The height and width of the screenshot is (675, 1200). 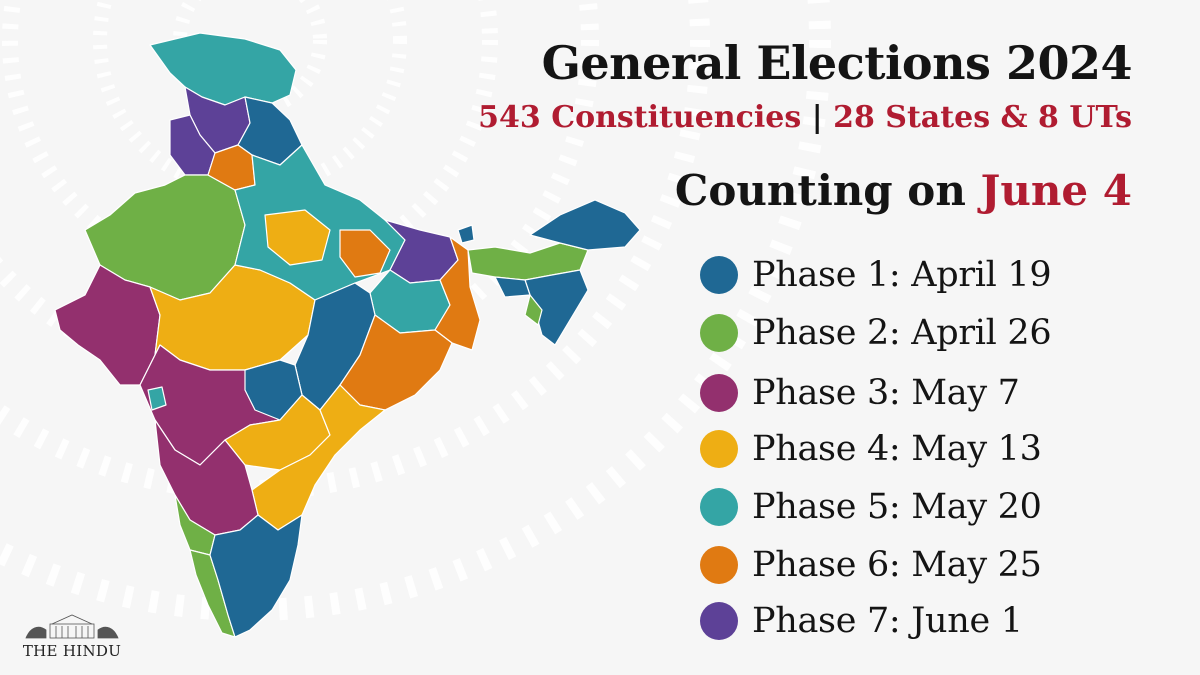 I want to click on legend-item-phase-7: Phase 7: June 1, so click(x=861, y=621).